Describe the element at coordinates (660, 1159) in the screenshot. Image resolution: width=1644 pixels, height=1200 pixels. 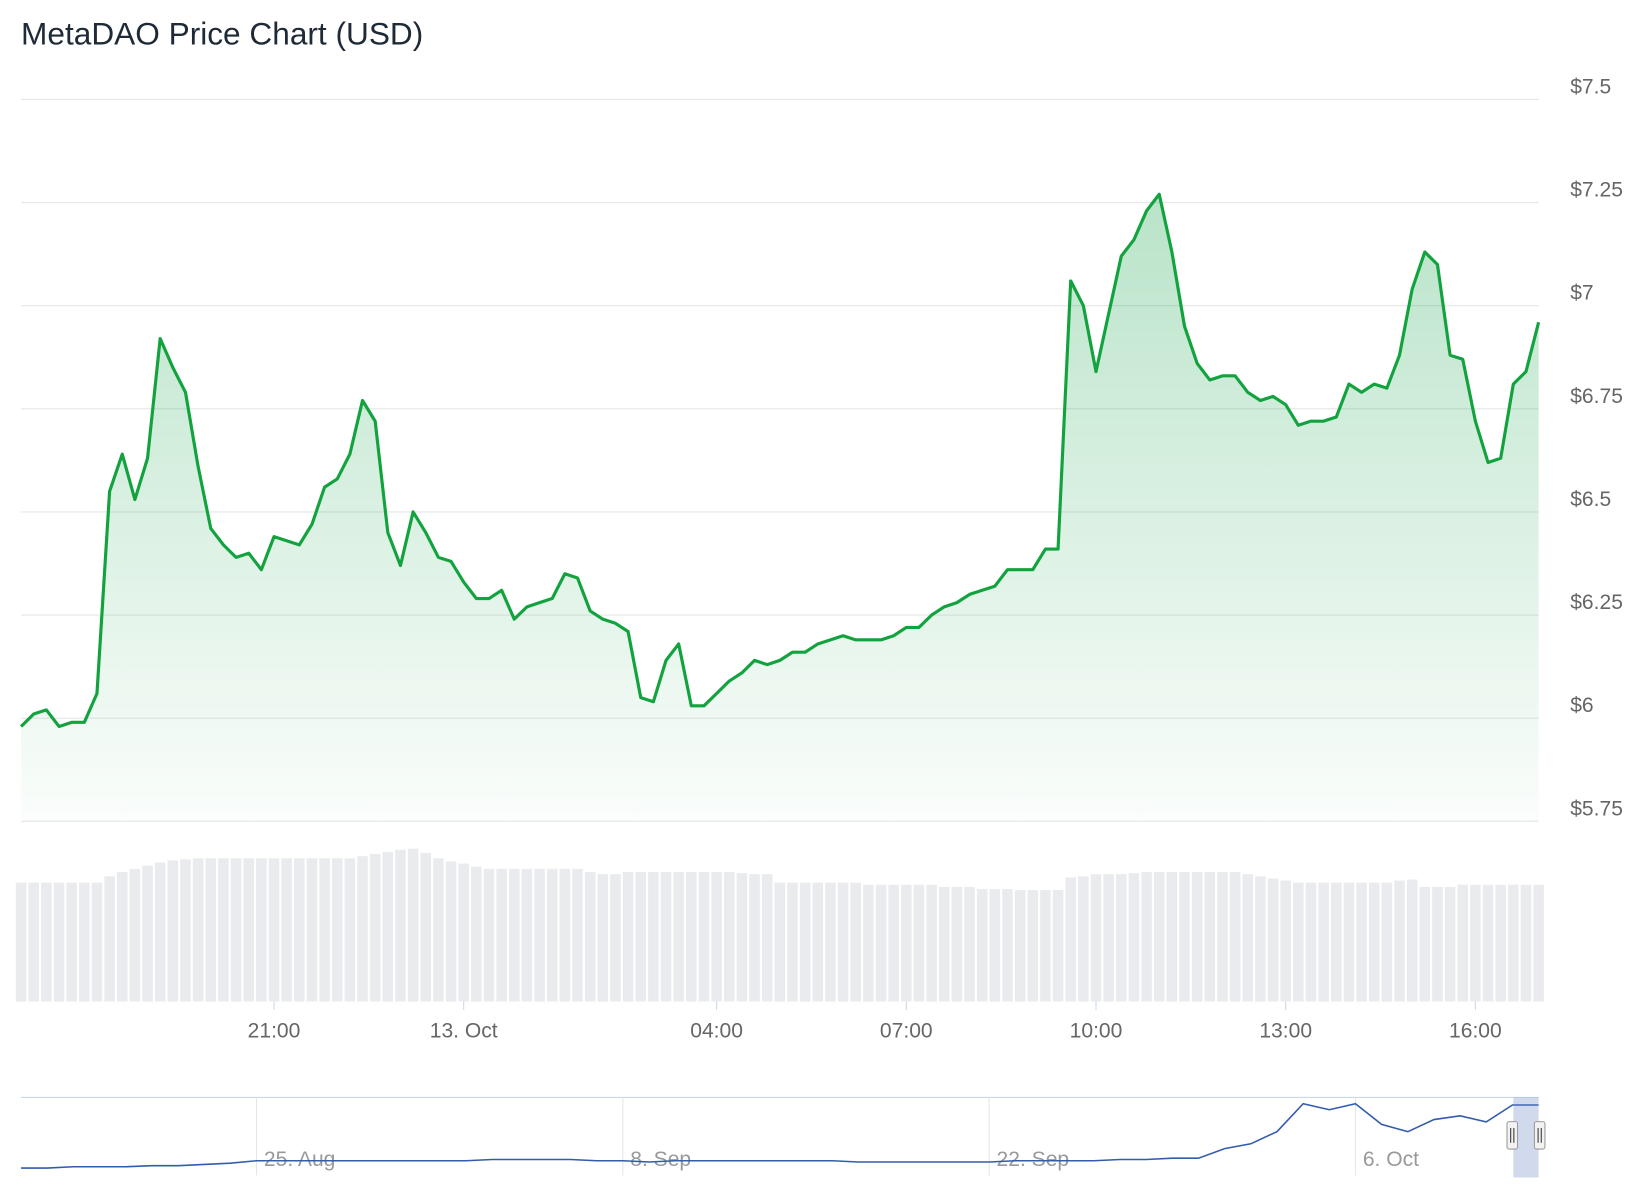
I see `navigator-label: 8. Sep` at that location.